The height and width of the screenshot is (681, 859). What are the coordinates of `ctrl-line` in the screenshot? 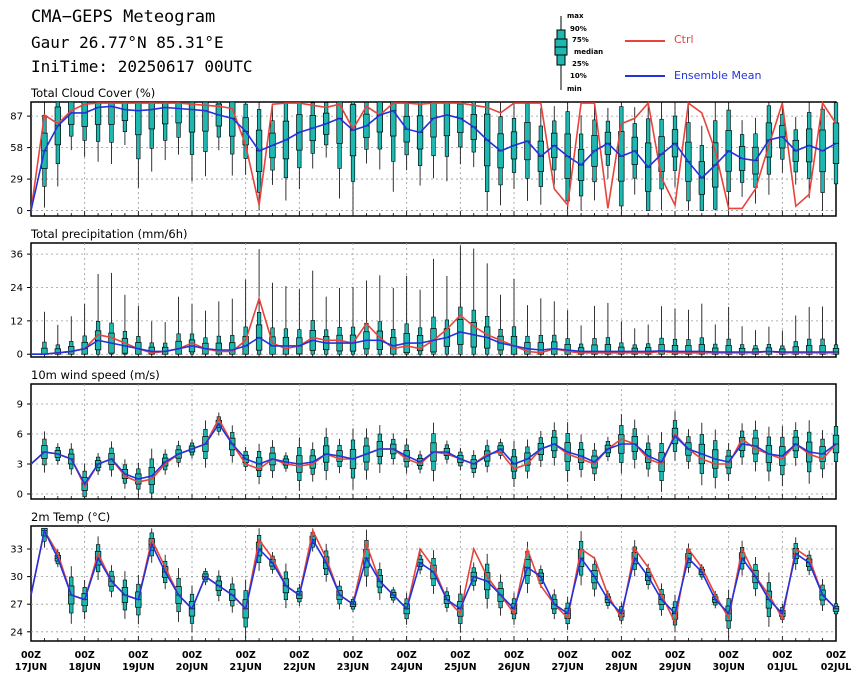 It's located at (433, 577).